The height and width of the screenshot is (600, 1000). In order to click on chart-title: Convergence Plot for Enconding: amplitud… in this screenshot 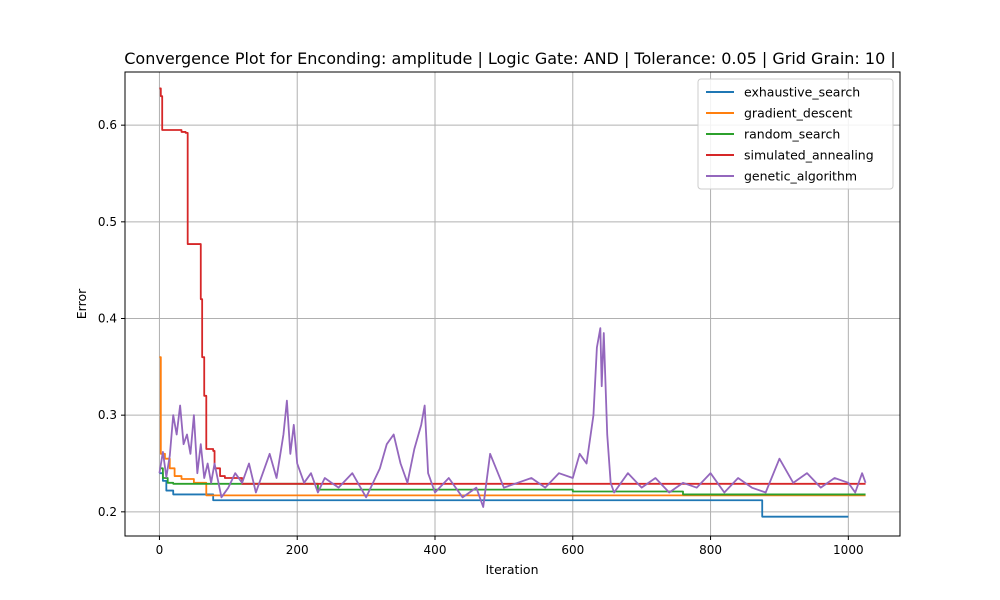, I will do `click(509, 58)`.